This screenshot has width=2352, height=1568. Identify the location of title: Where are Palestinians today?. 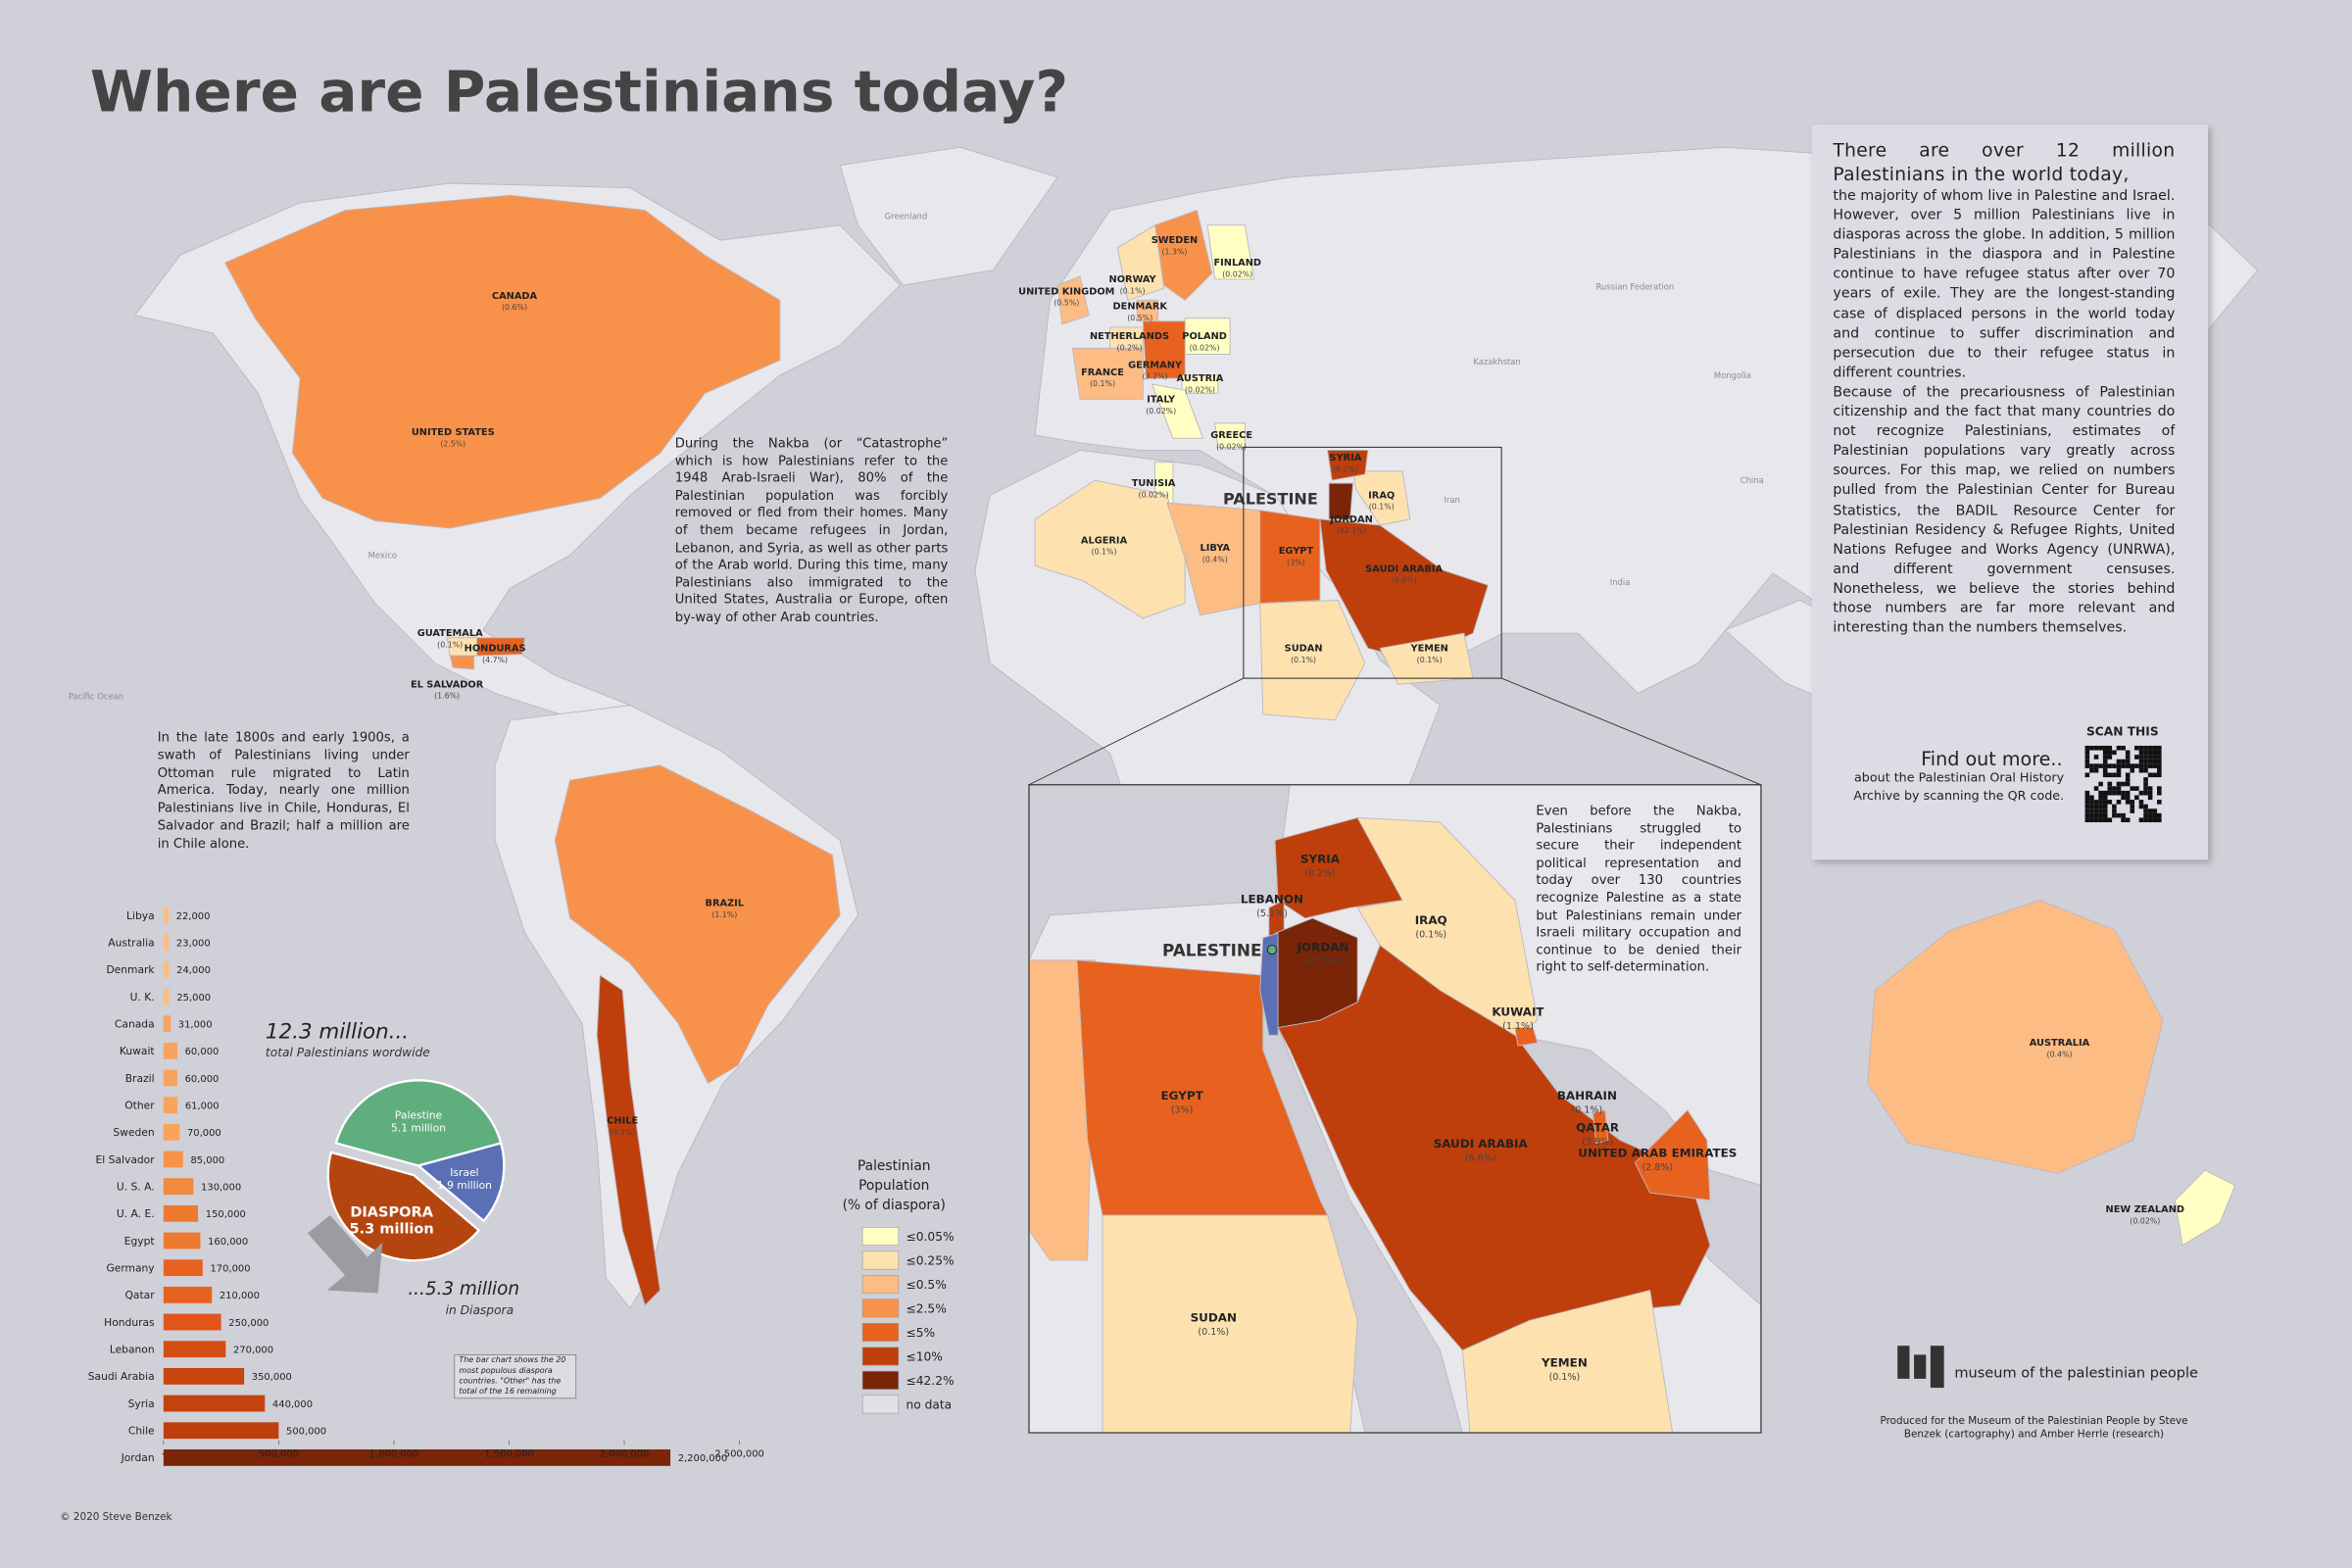
(579, 92).